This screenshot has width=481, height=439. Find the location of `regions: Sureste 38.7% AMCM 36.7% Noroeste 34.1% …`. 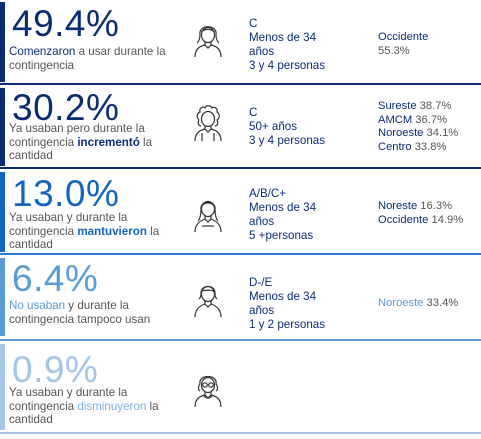

regions: Sureste 38.7% AMCM 36.7% Noroeste 34.1% … is located at coordinates (418, 126).